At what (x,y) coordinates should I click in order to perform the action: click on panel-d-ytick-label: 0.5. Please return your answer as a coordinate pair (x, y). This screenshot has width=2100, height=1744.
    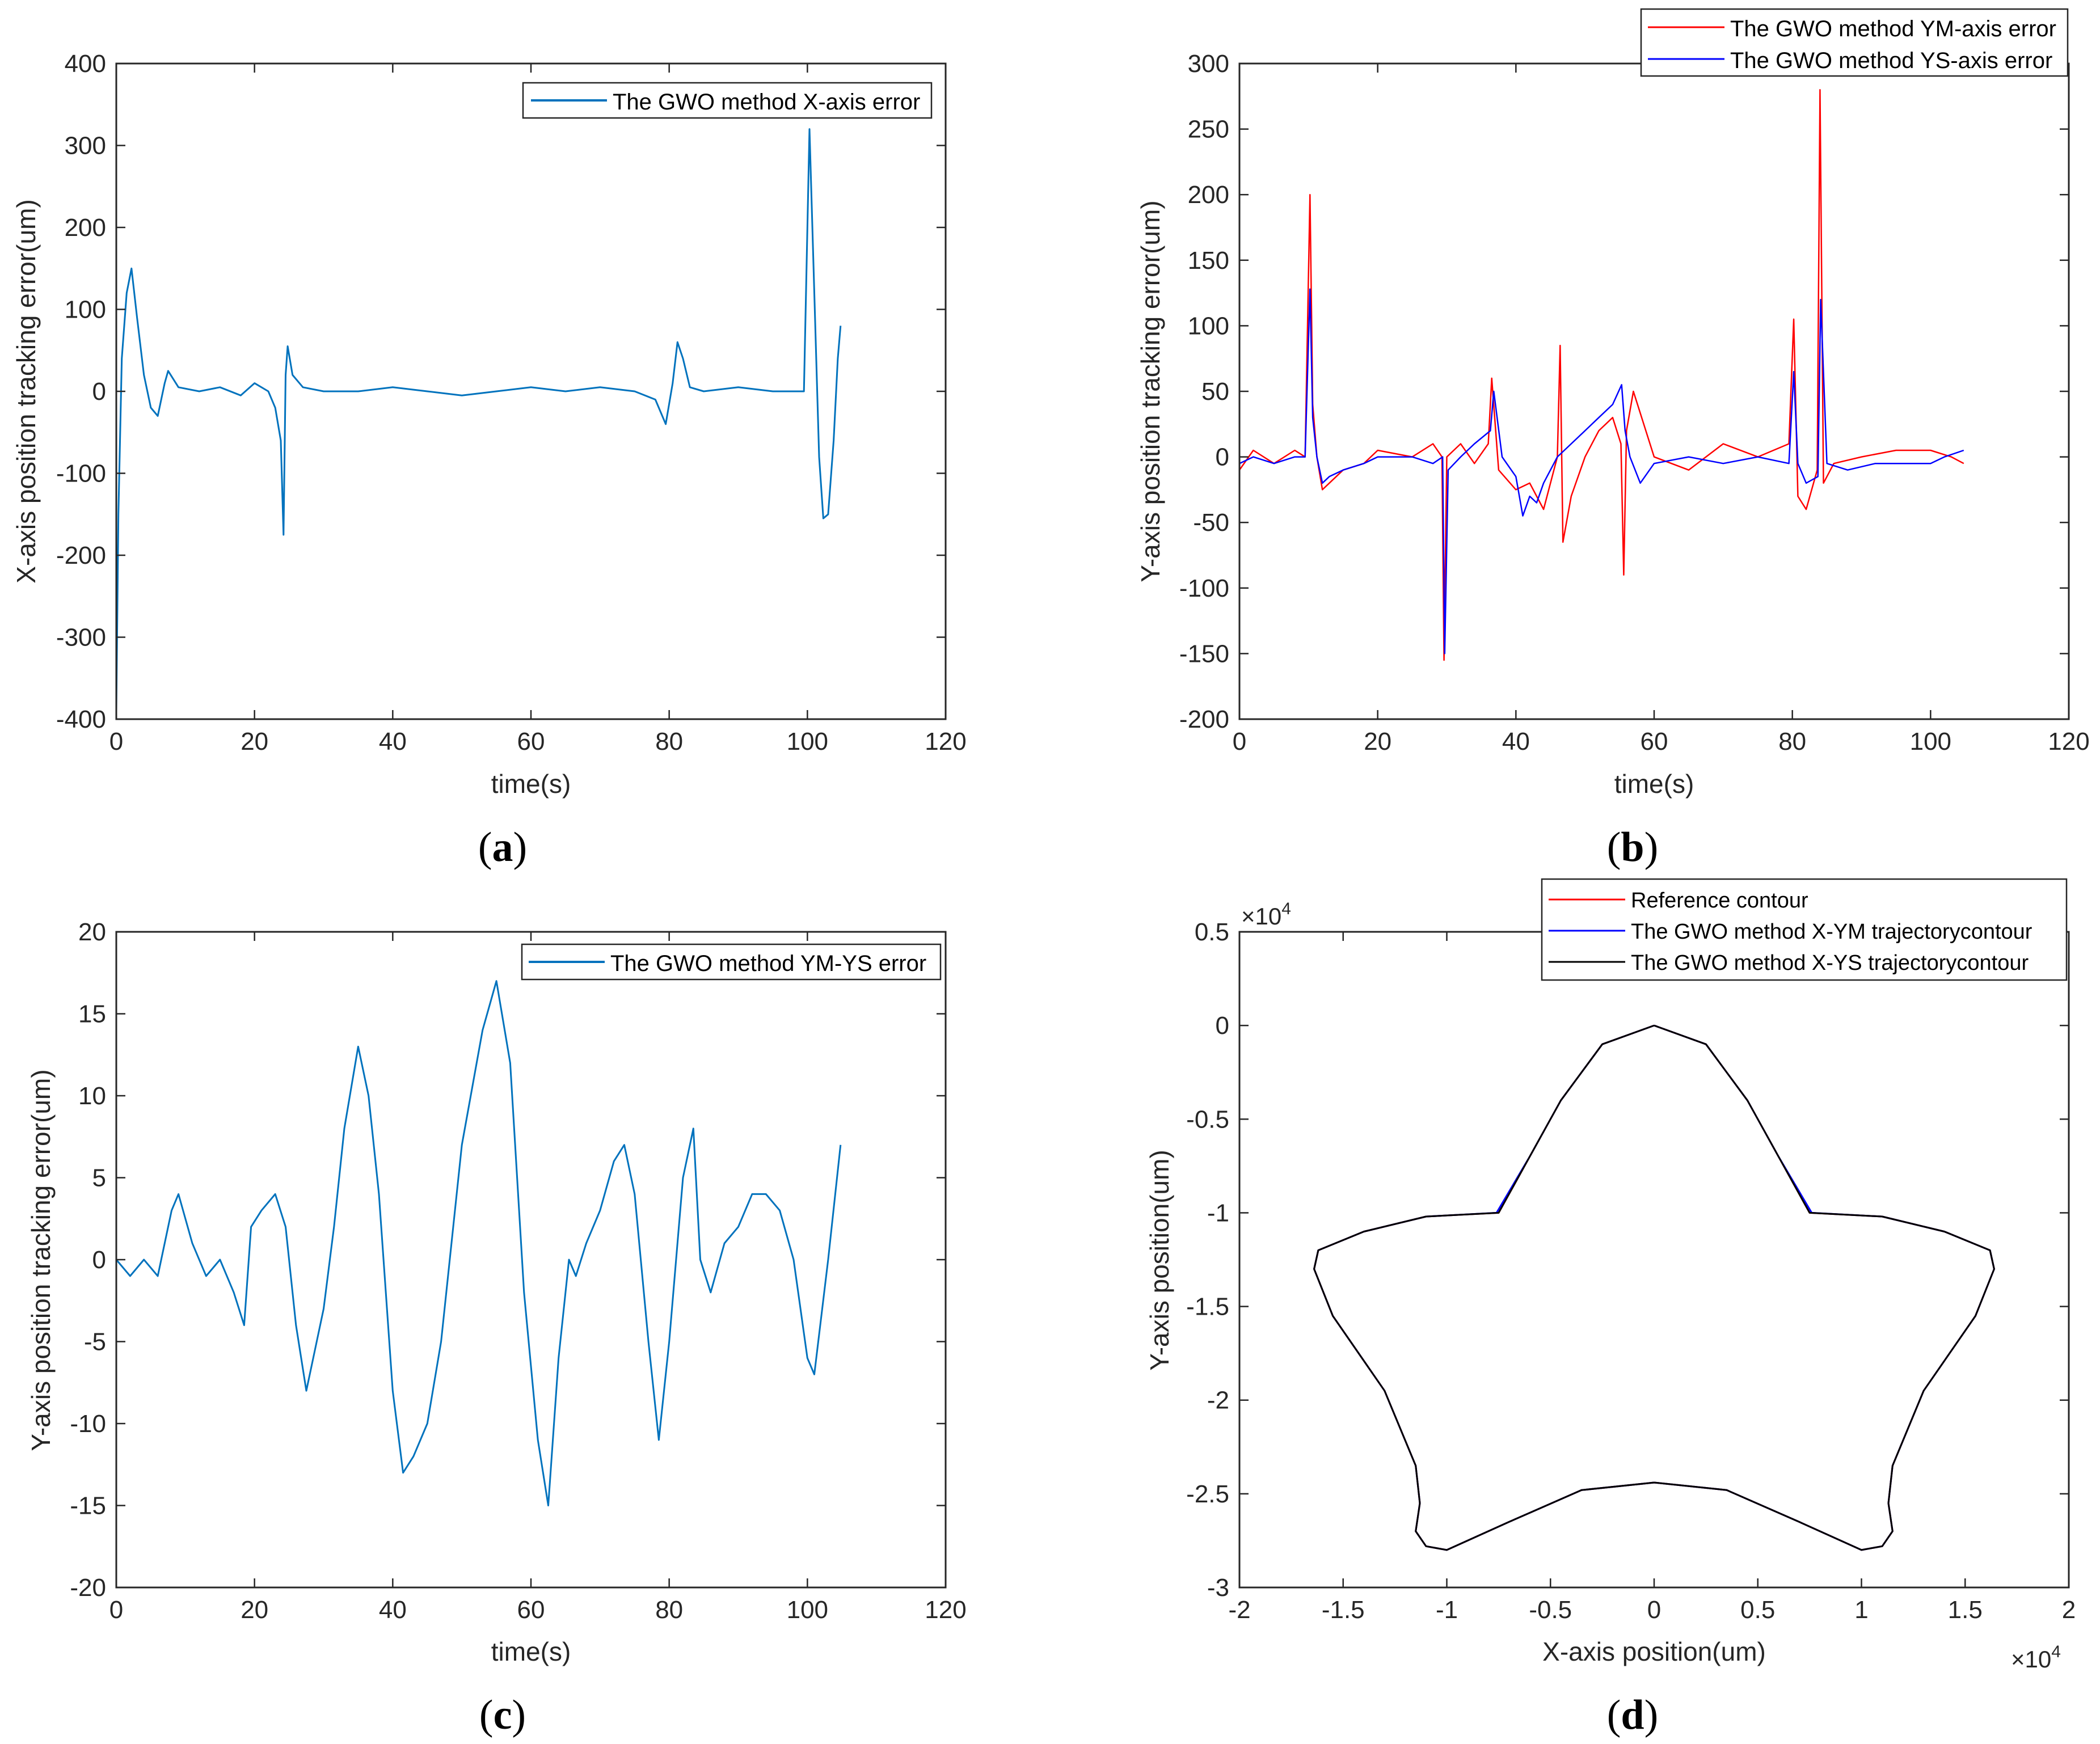
    Looking at the image, I should click on (1212, 932).